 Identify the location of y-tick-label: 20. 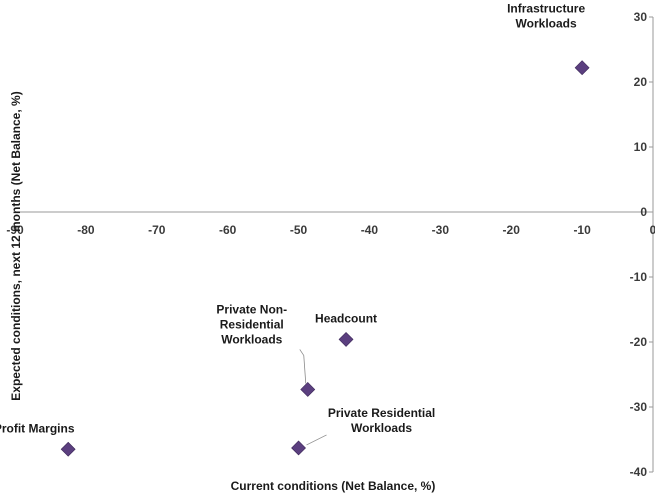
(641, 82).